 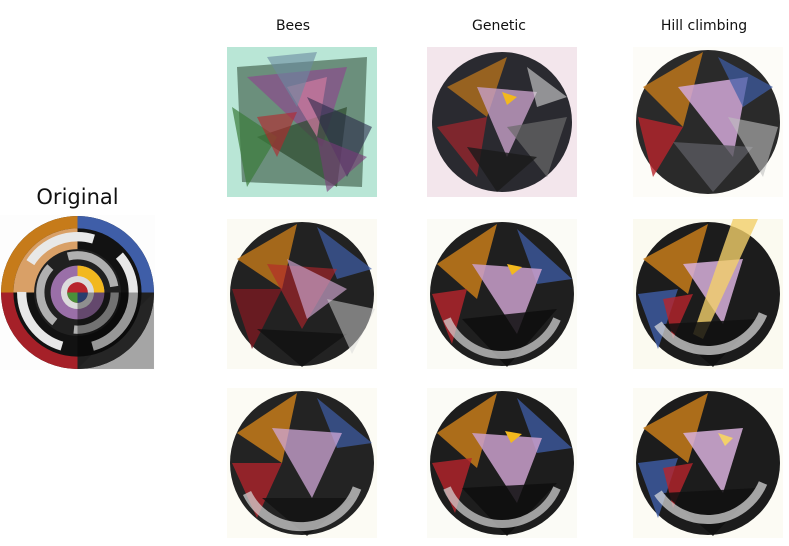 I want to click on column-header-genetic: Genetic, so click(x=499, y=26).